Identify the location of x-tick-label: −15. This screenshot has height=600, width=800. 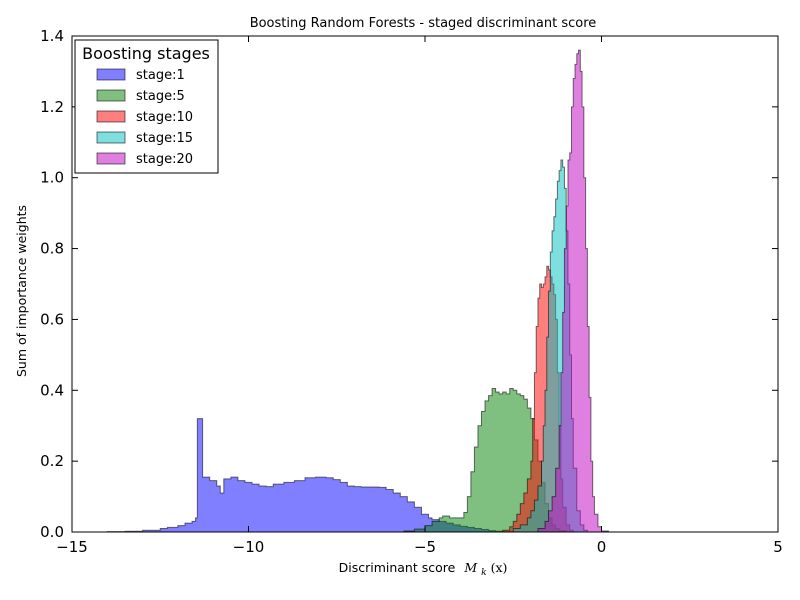
(72, 547).